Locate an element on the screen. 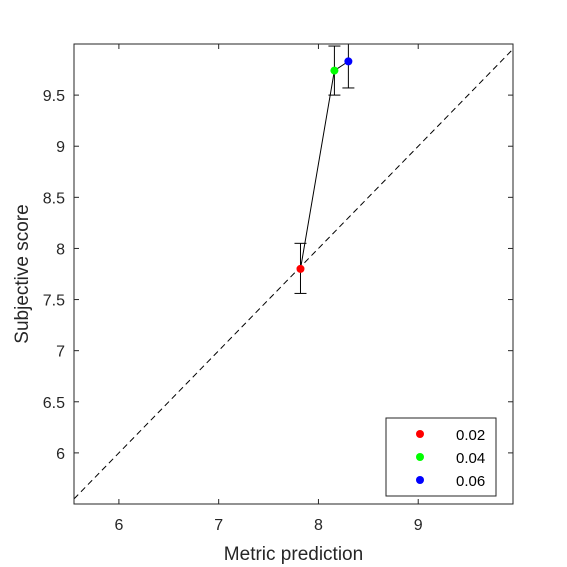 This screenshot has width=567, height=567. legend-label-0.06: 0.06 is located at coordinates (470, 481).